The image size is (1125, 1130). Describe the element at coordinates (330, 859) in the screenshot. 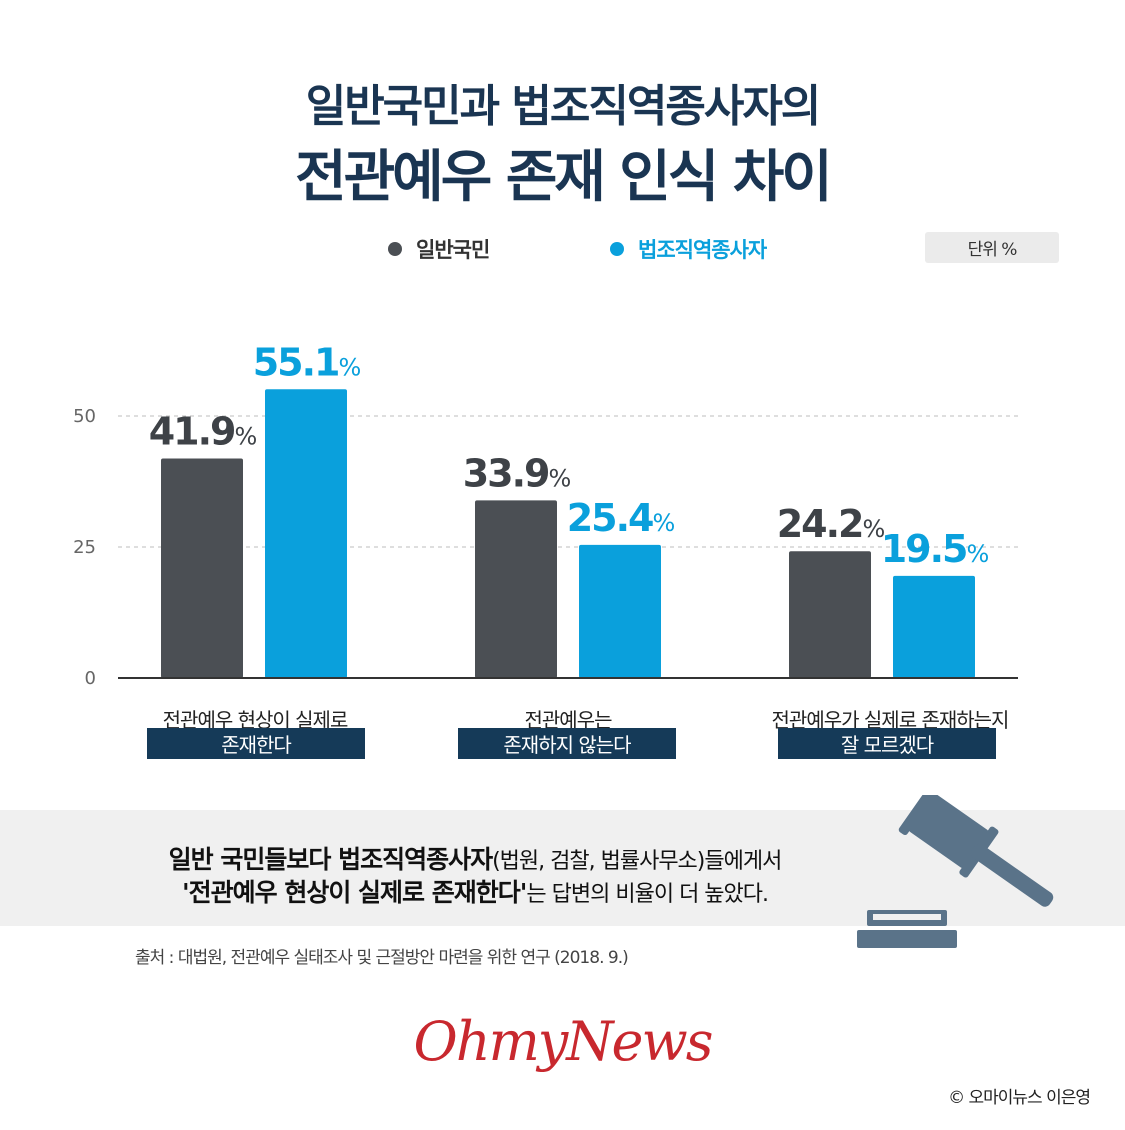

I see `summary-line-1-bold: 일반 국민들보다 법조직역종사자` at that location.